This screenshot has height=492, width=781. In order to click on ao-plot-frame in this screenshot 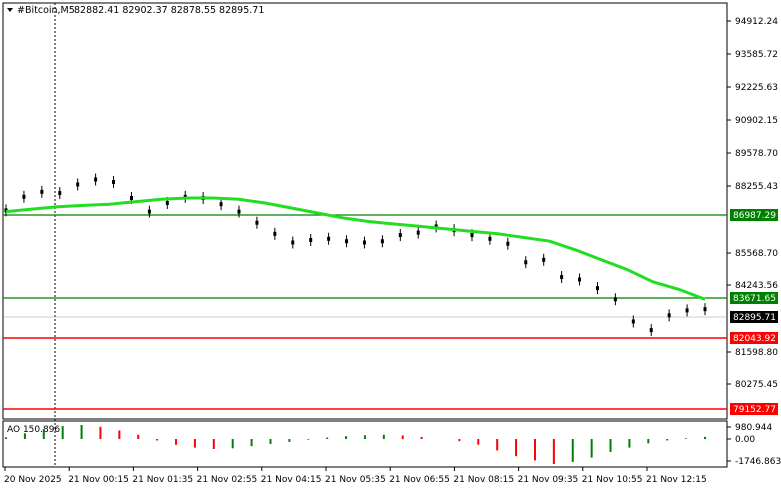, I will do `click(365, 444)`.